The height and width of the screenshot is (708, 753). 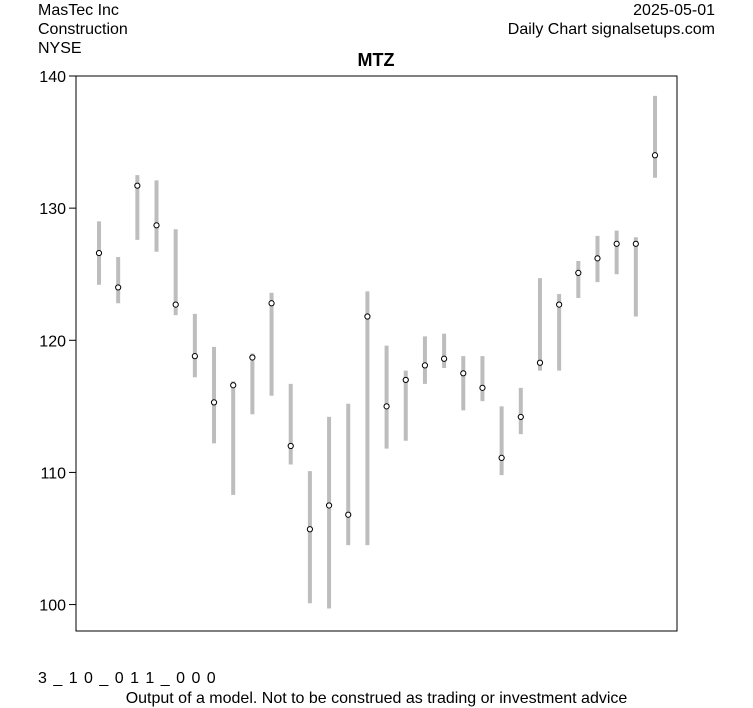 What do you see at coordinates (611, 20) in the screenshot?
I see `header-right: 2025-05-01 Daily Chart signalsetups.com` at bounding box center [611, 20].